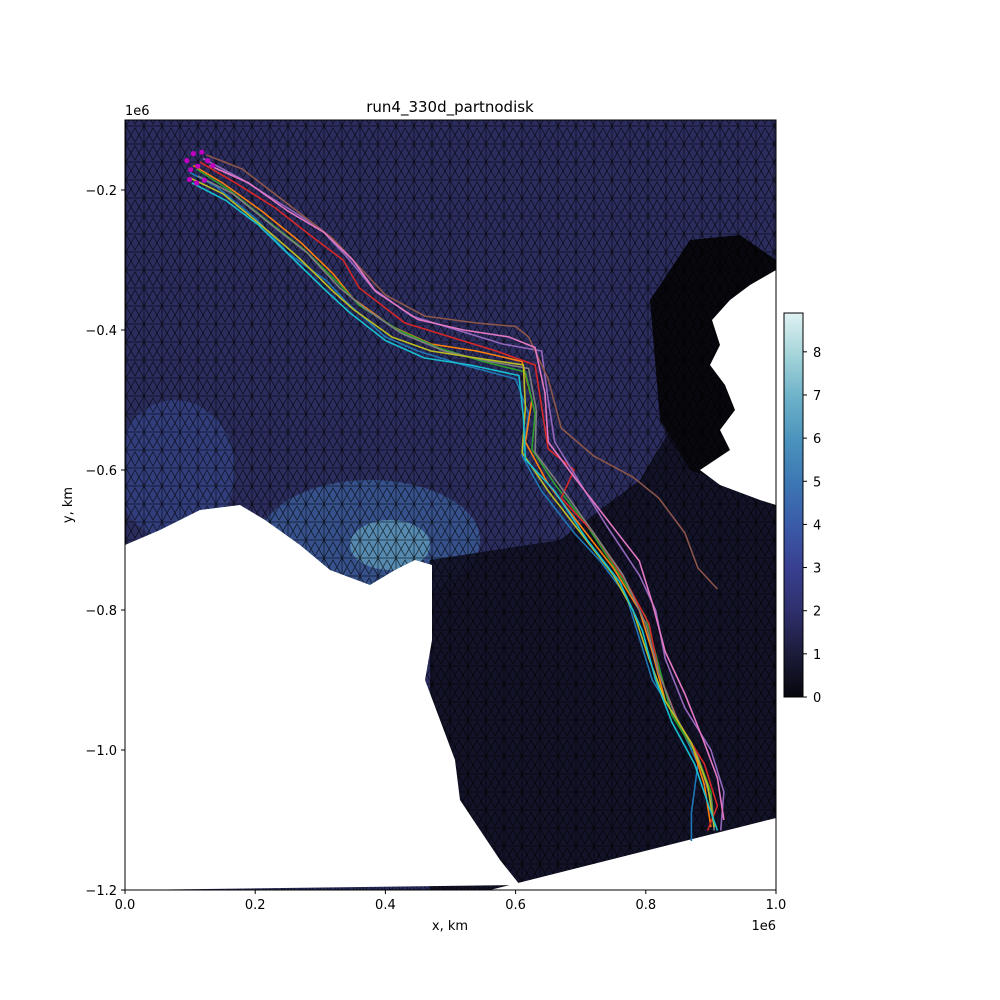  Describe the element at coordinates (817, 439) in the screenshot. I see `colorbar-tick-label: 6` at that location.